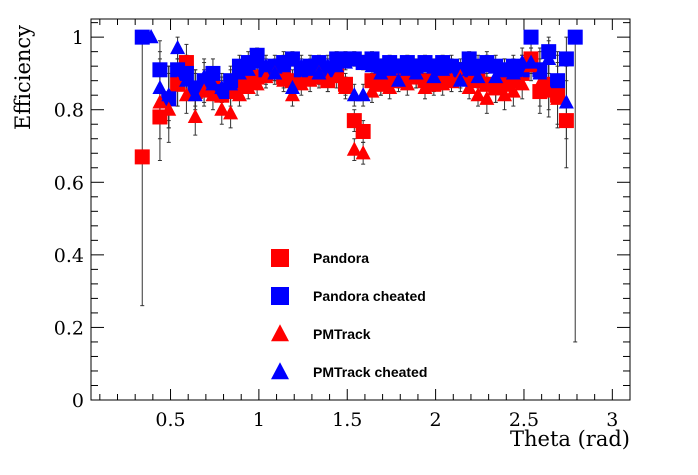 The height and width of the screenshot is (475, 698). I want to click on legend-label-pandora: Pandora, so click(341, 258).